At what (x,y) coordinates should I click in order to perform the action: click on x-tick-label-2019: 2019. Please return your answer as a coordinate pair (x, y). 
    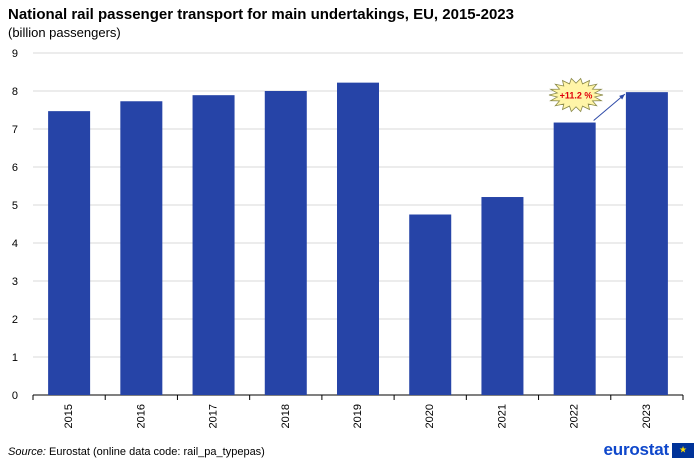
    Looking at the image, I should click on (358, 416).